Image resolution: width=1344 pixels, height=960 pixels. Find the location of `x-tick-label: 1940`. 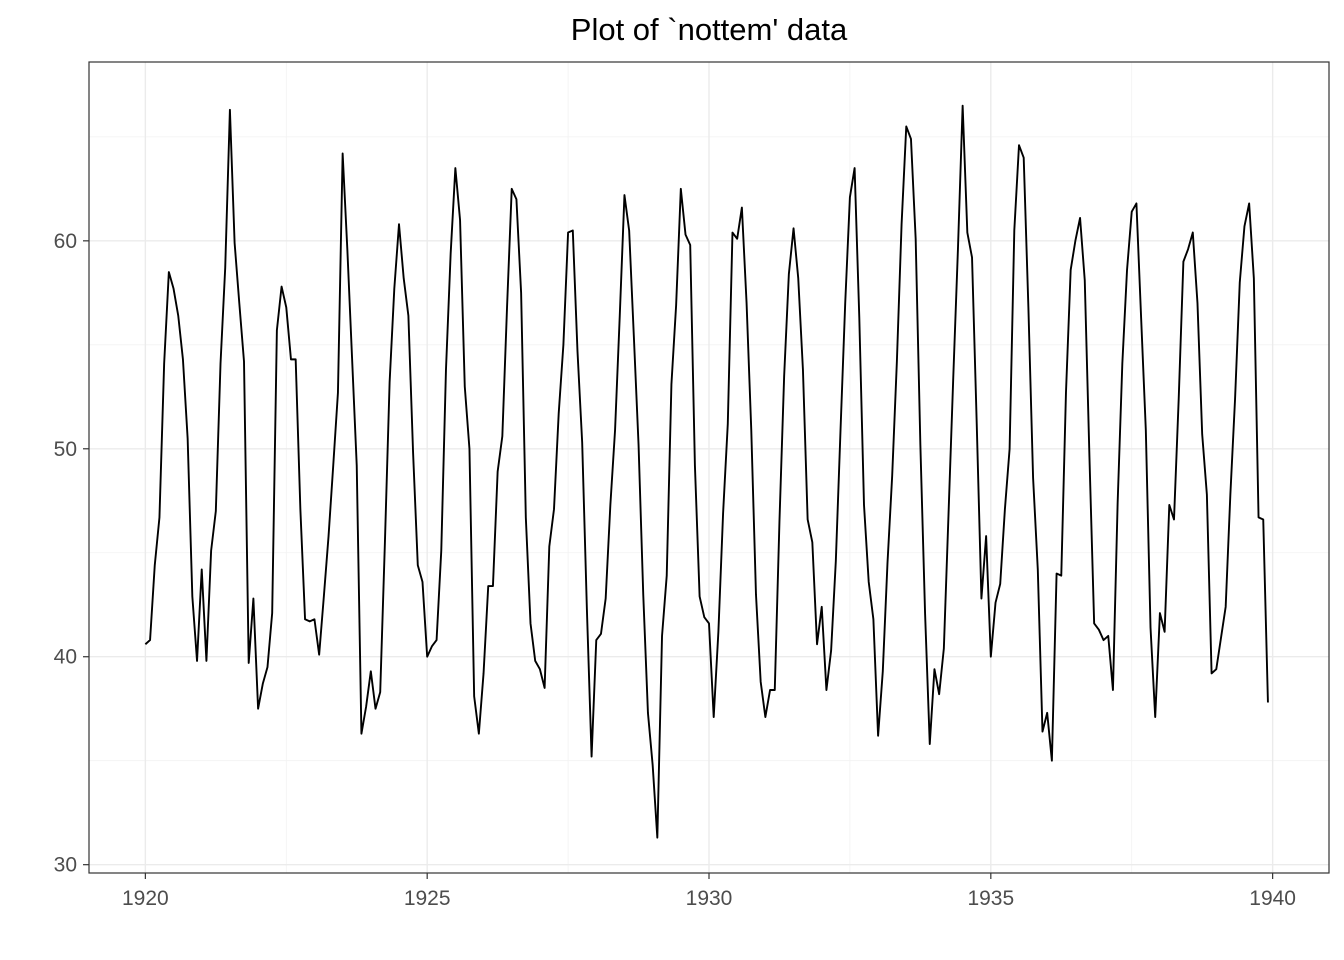

x-tick-label: 1940 is located at coordinates (1272, 898).